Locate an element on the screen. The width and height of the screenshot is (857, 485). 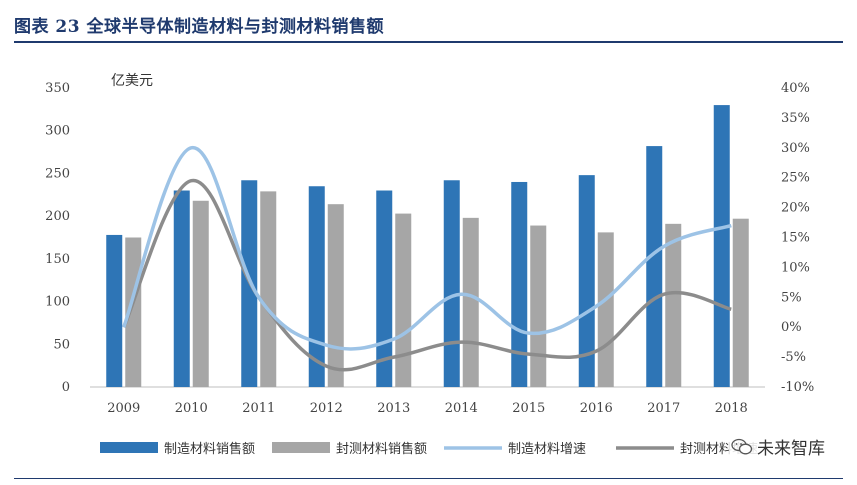
bar-manufacturing-2015 is located at coordinates (519, 284).